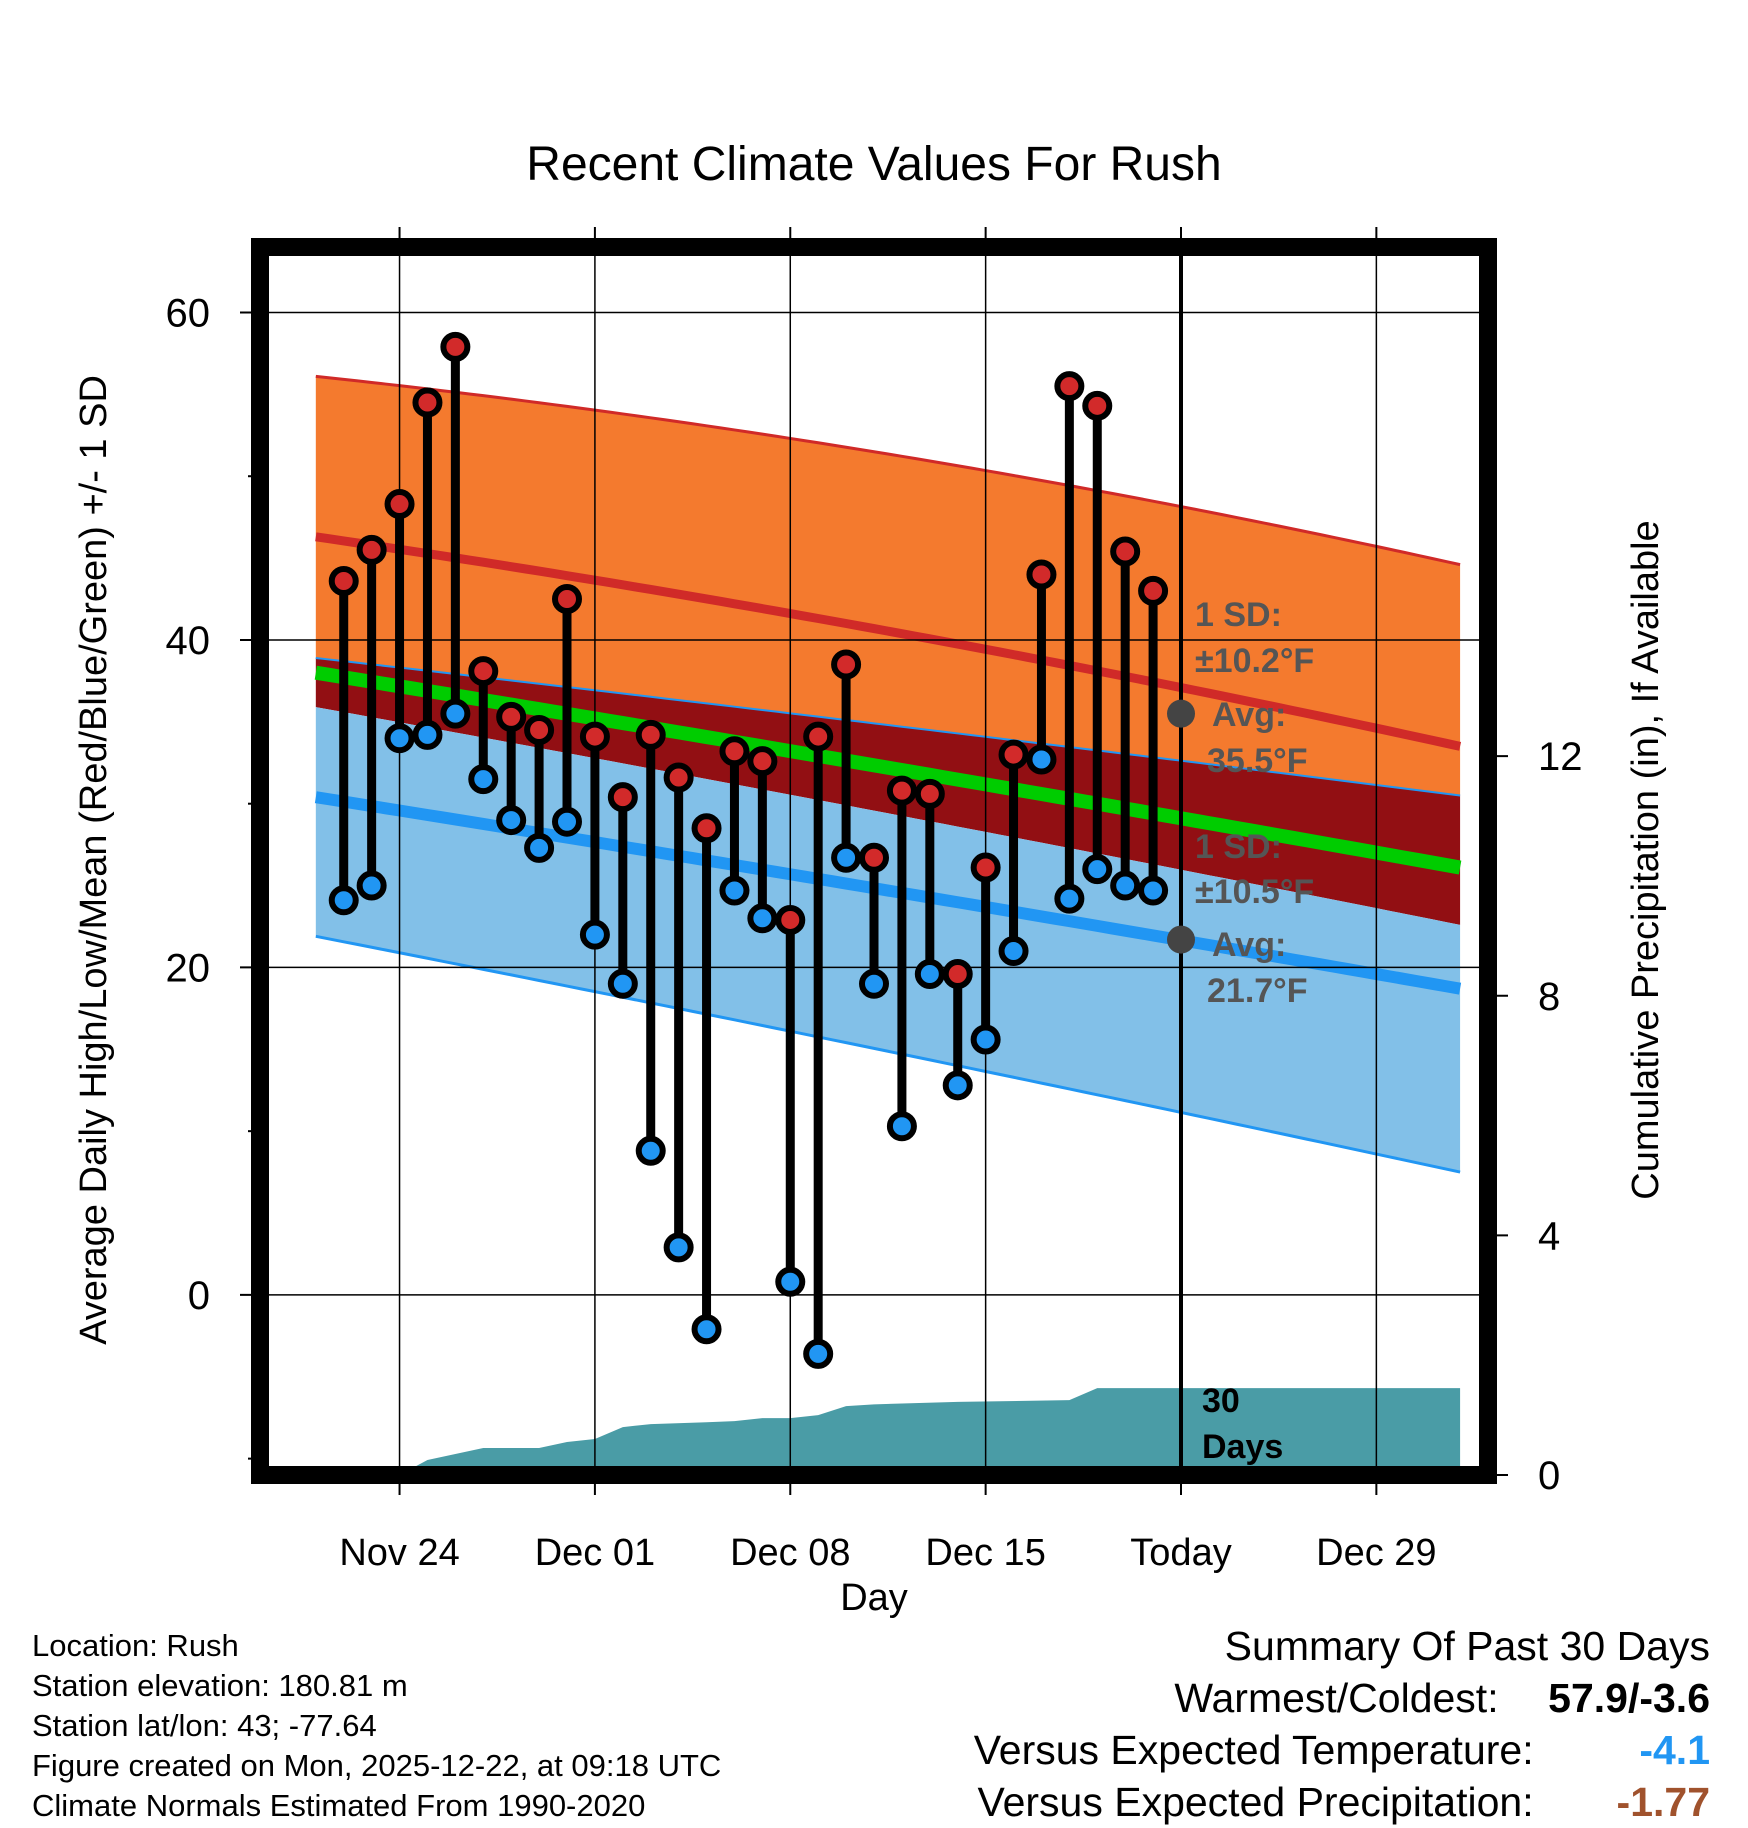 The image size is (1748, 1828). Describe the element at coordinates (199, 1296) in the screenshot. I see `y-left-tick-label: 0` at that location.